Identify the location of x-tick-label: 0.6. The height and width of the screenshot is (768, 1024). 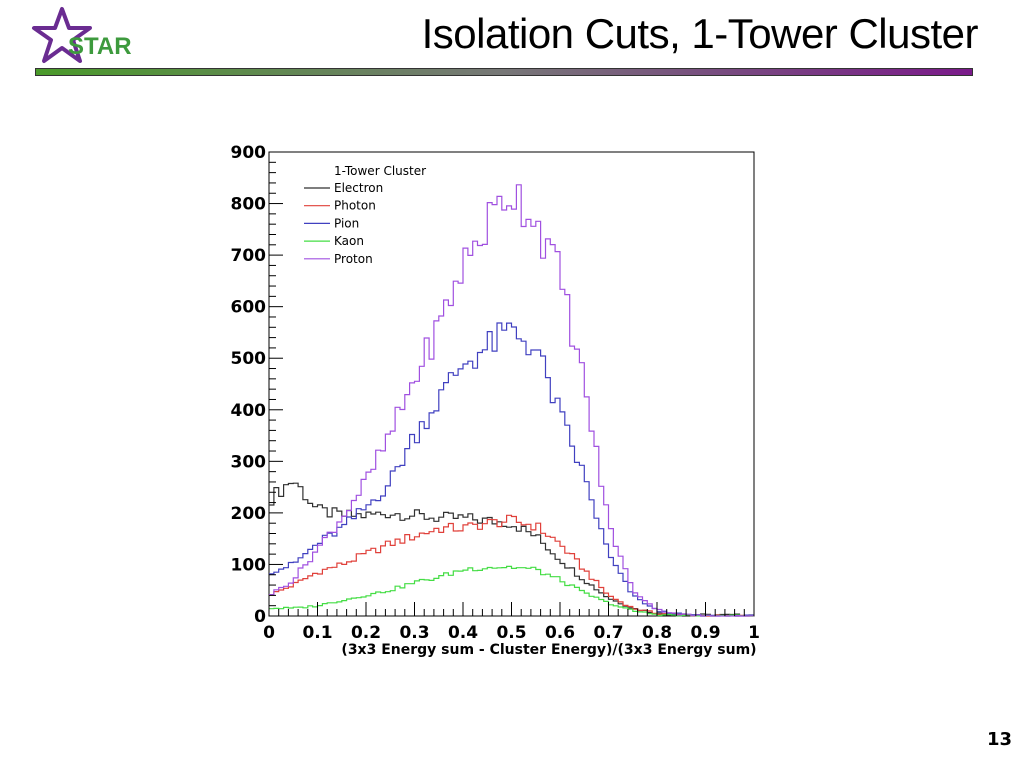
(560, 633).